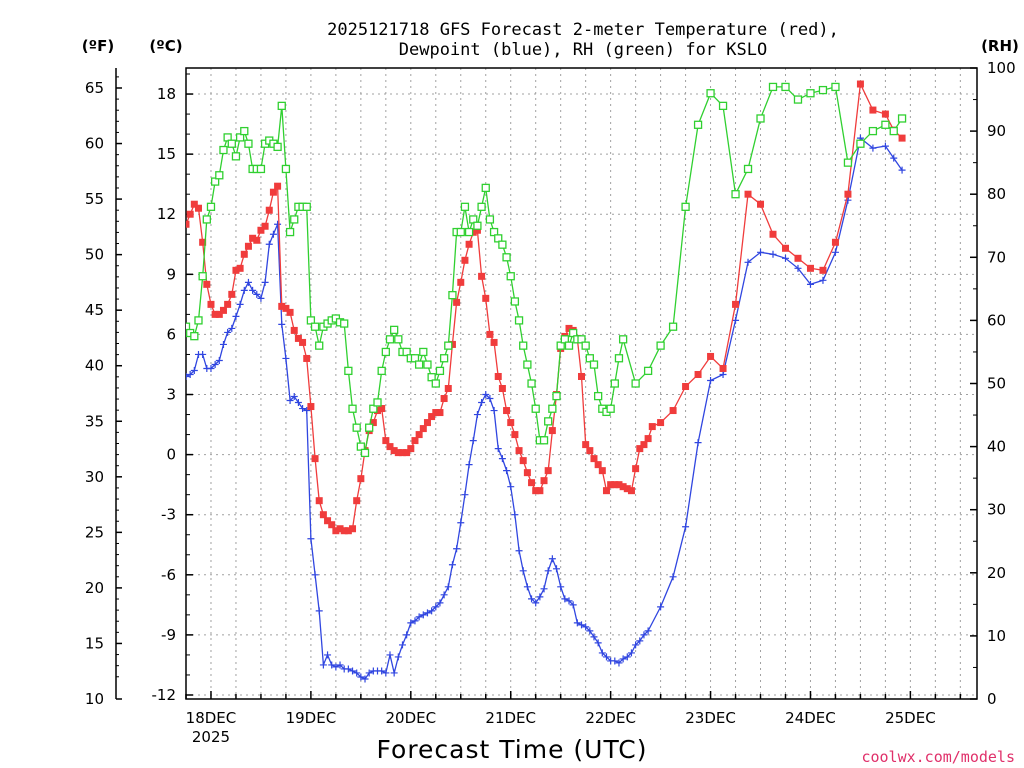 The image size is (1024, 768). Describe the element at coordinates (583, 50) in the screenshot. I see `chart-subtitle: Dewpoint (blue), RH (green) for KSLO` at that location.